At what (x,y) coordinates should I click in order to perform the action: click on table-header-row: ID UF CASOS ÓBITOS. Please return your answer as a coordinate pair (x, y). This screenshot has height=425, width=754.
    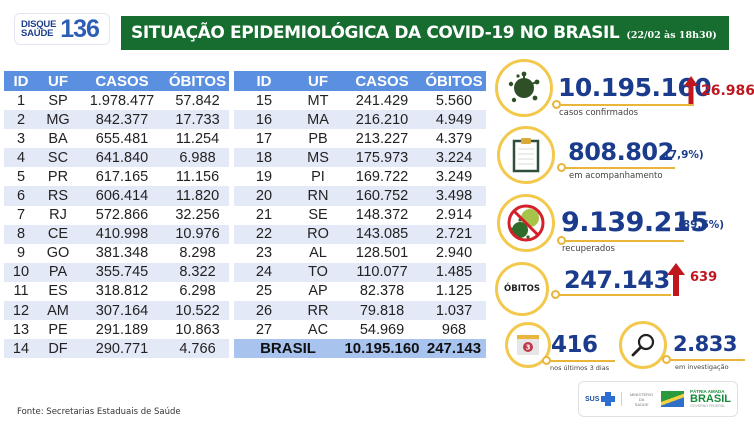
    Looking at the image, I should click on (360, 81).